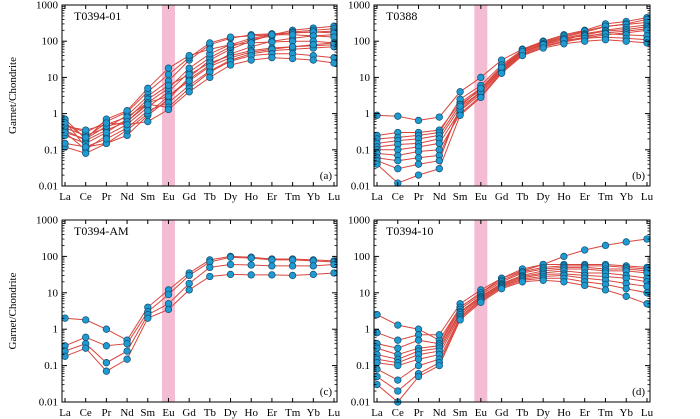 The width and height of the screenshot is (700, 419). Describe the element at coordinates (585, 250) in the screenshot. I see `data-point-s1-Er` at that location.